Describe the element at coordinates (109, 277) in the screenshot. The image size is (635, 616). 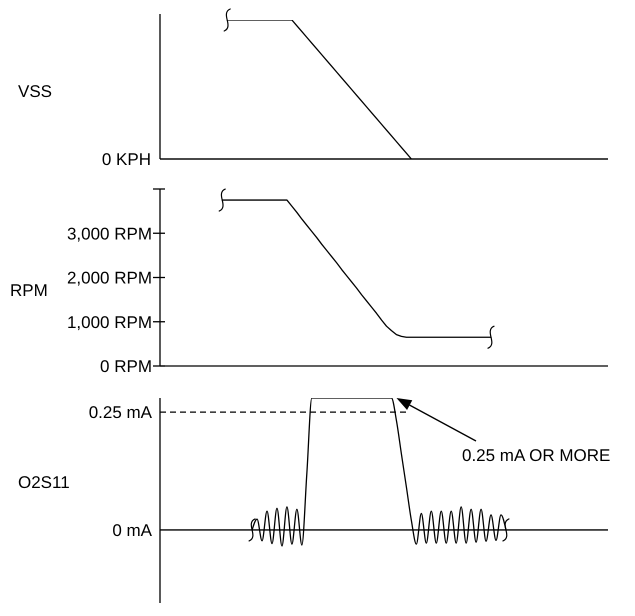
I see `y-tick-label: 2,000 RPM` at that location.